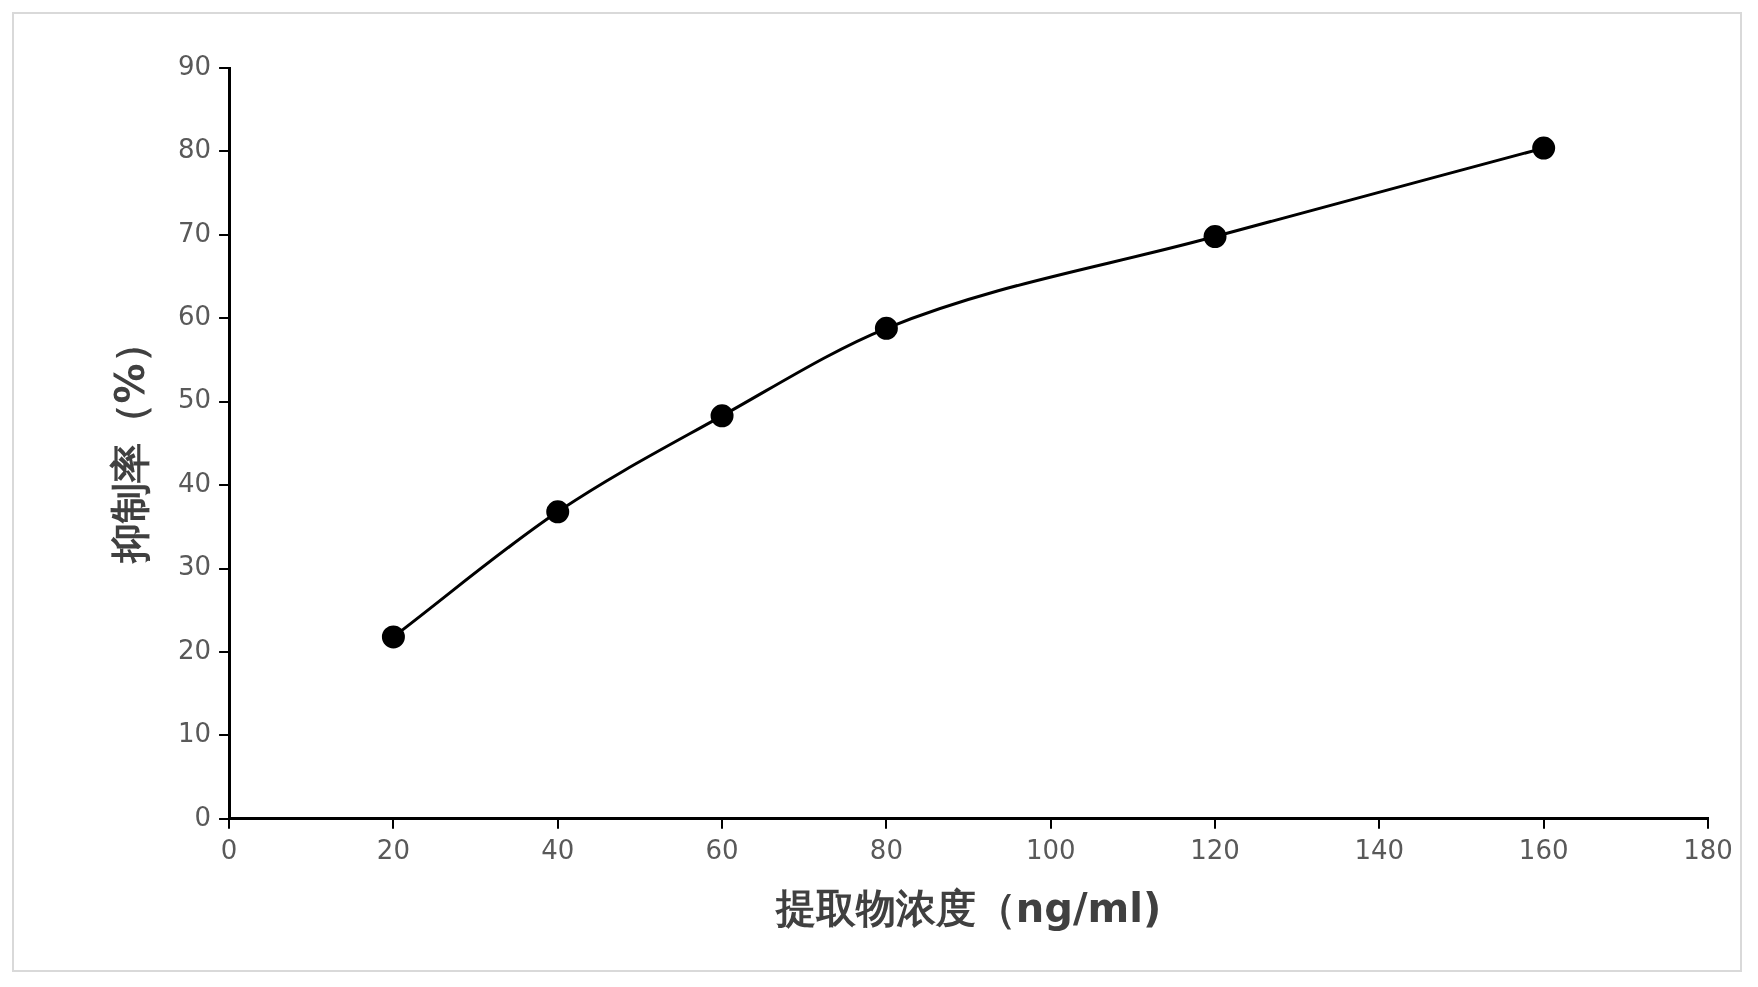 This screenshot has height=987, width=1758. Describe the element at coordinates (194, 65) in the screenshot. I see `y-tick-label: 90` at that location.